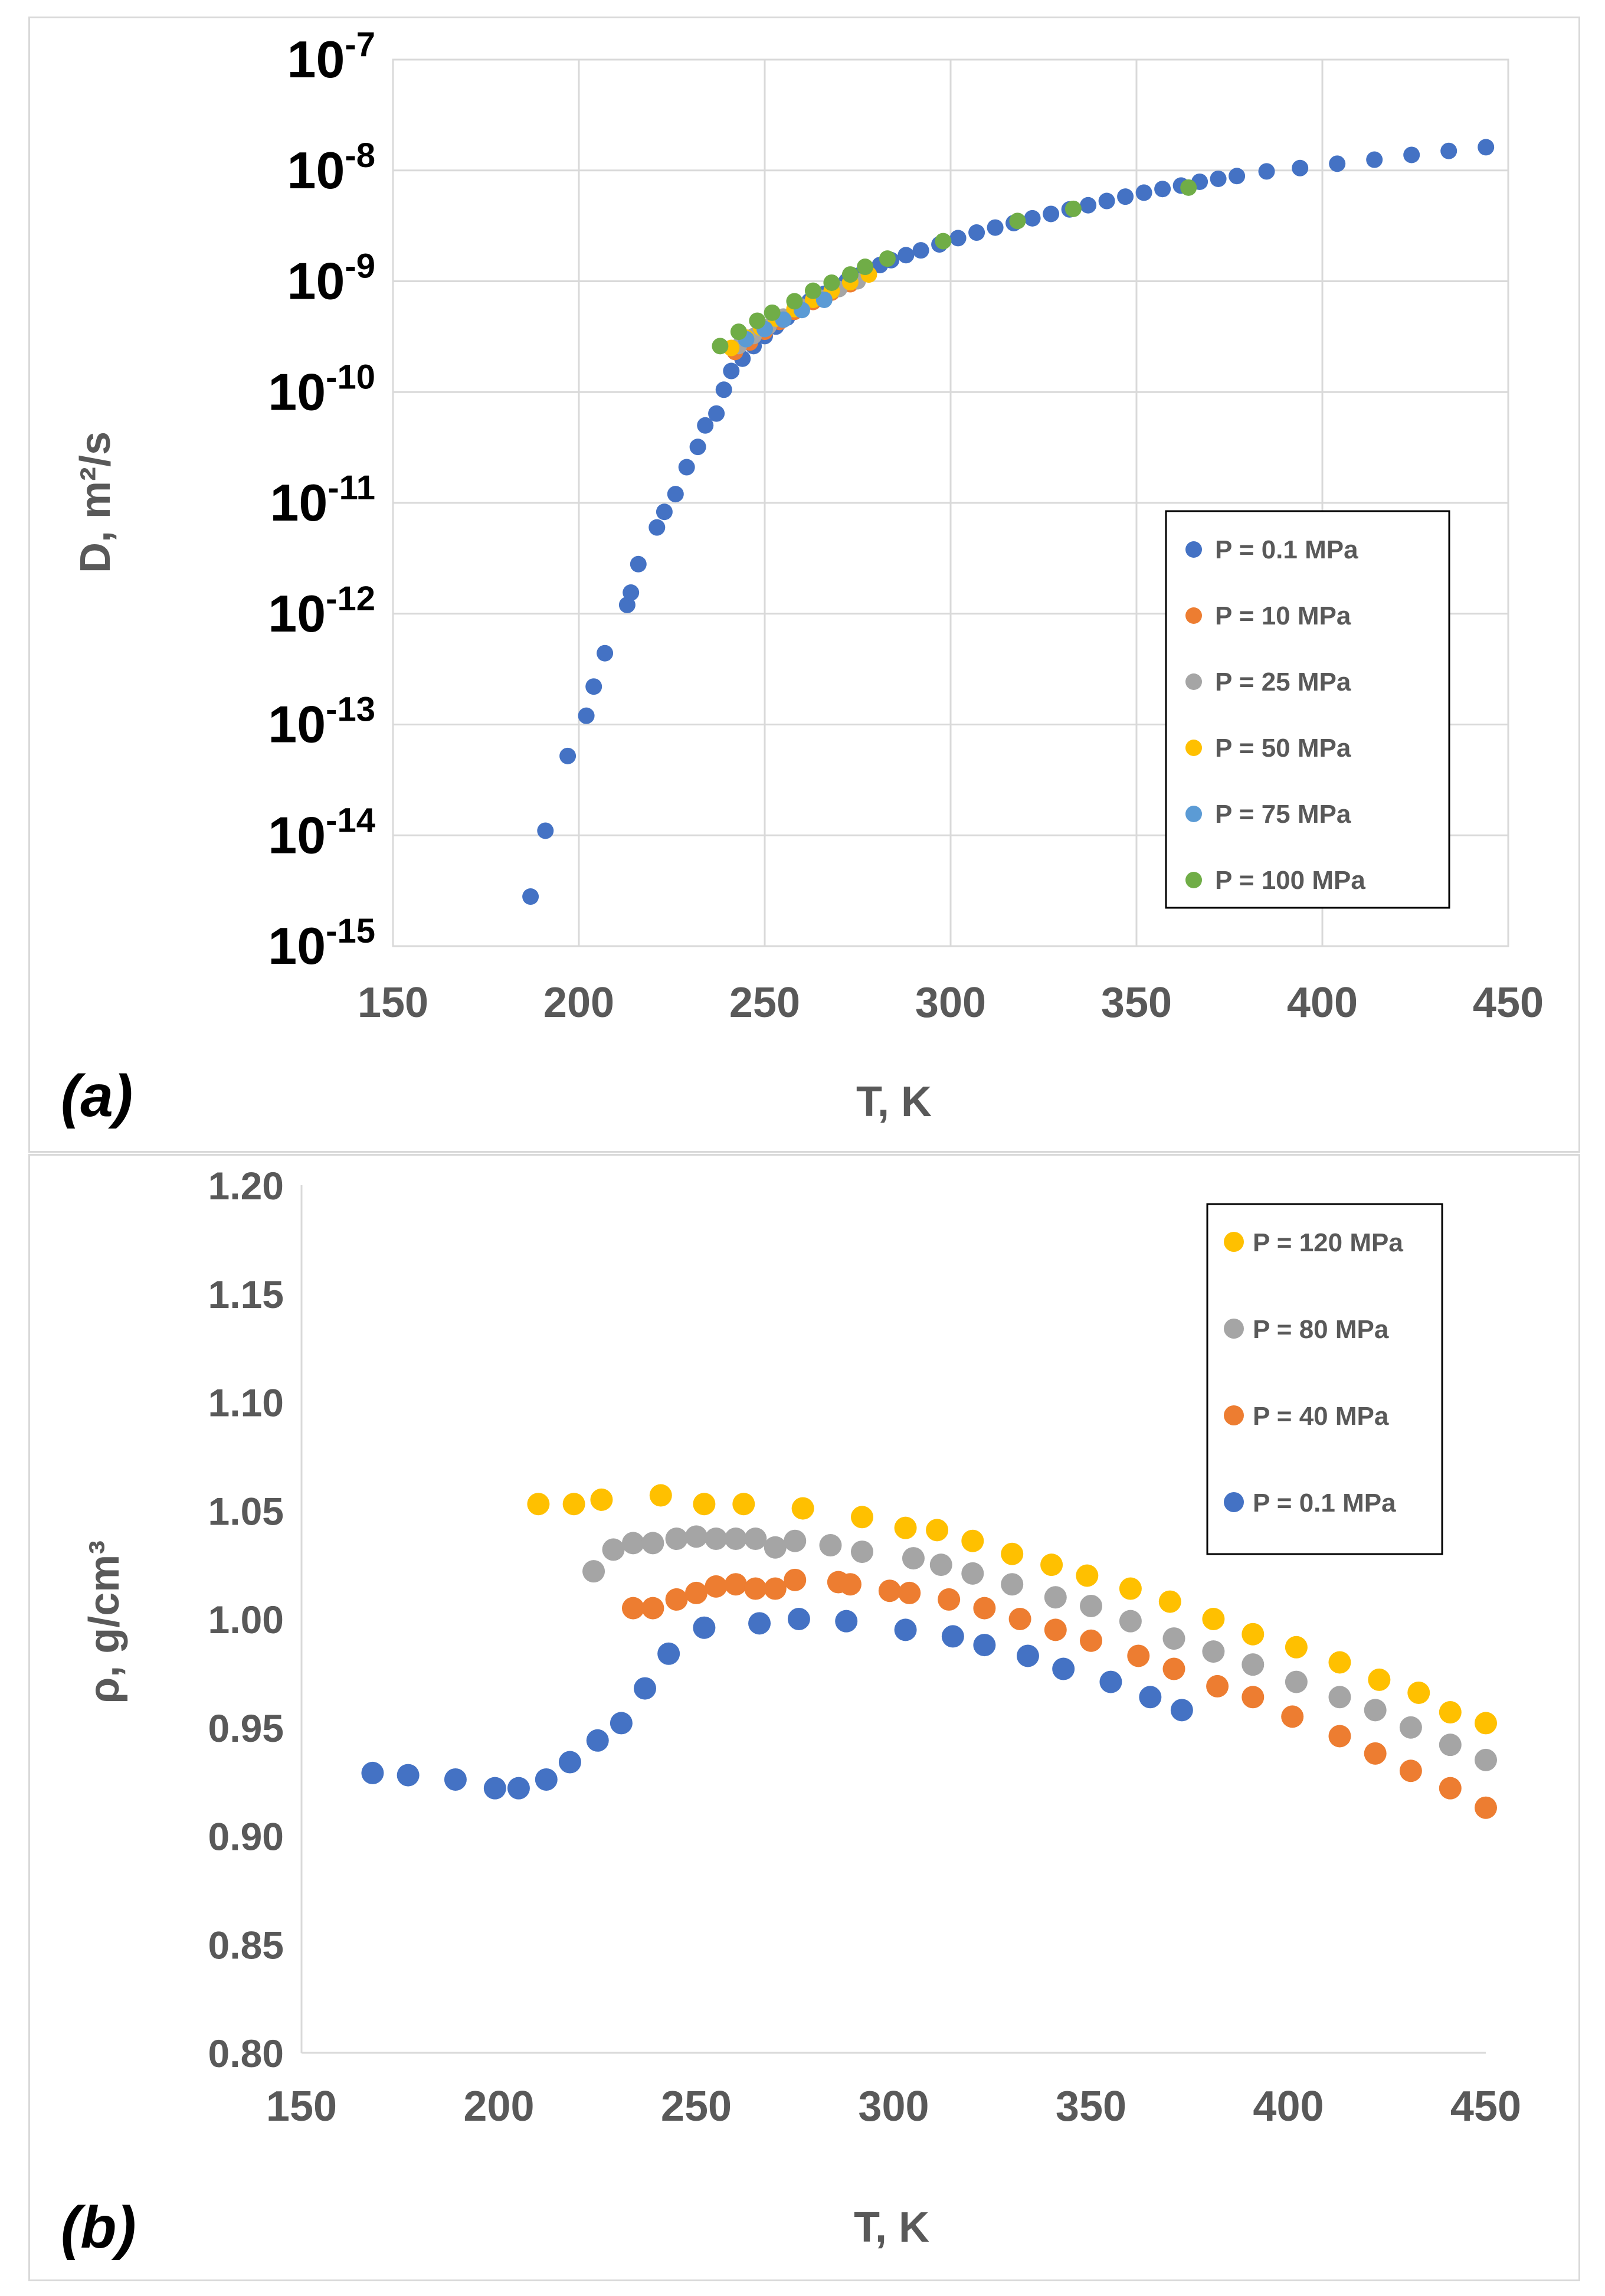  Describe the element at coordinates (1136, 1002) in the screenshot. I see `a-x-tick-label: 350` at that location.